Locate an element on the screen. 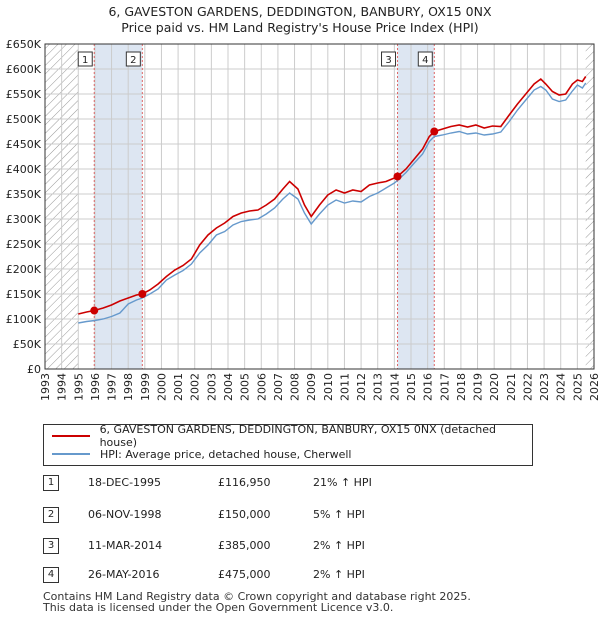  y-tick-label: £550K is located at coordinates (24, 94).